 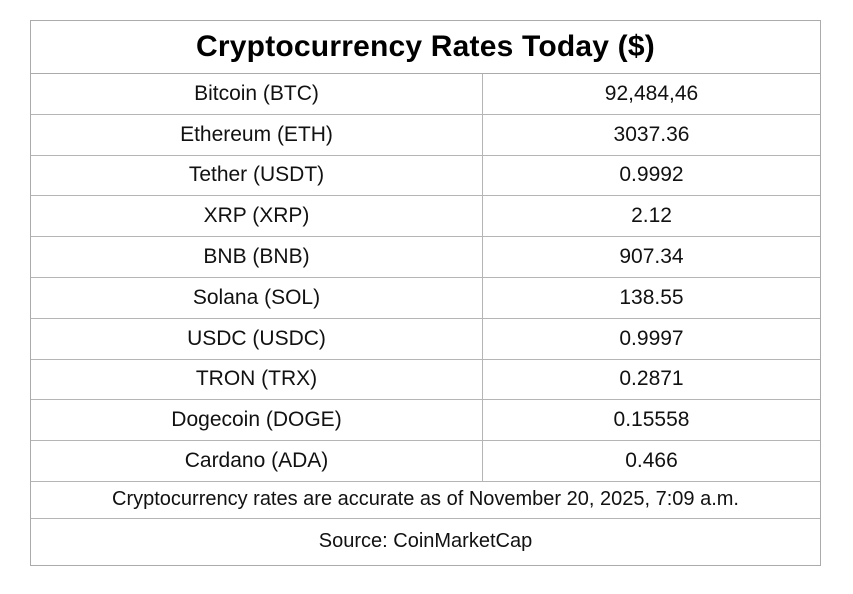 What do you see at coordinates (651, 216) in the screenshot?
I see `crypto-rate-cell: 2.12` at bounding box center [651, 216].